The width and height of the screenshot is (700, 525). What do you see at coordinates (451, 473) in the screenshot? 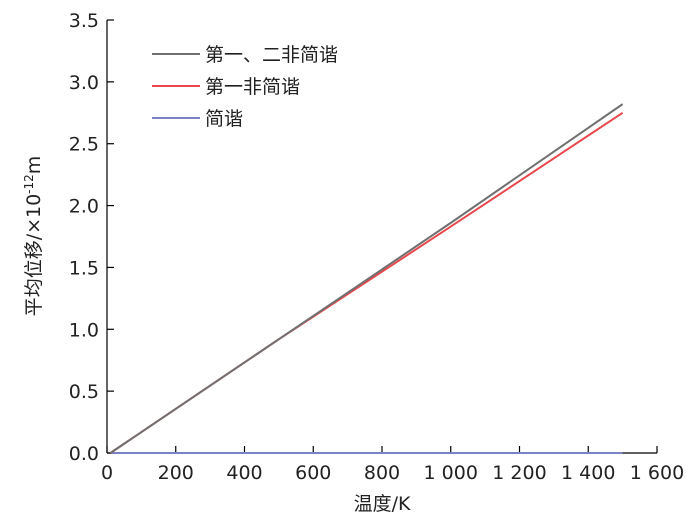
I see `x-tick-label: 1 000` at bounding box center [451, 473].